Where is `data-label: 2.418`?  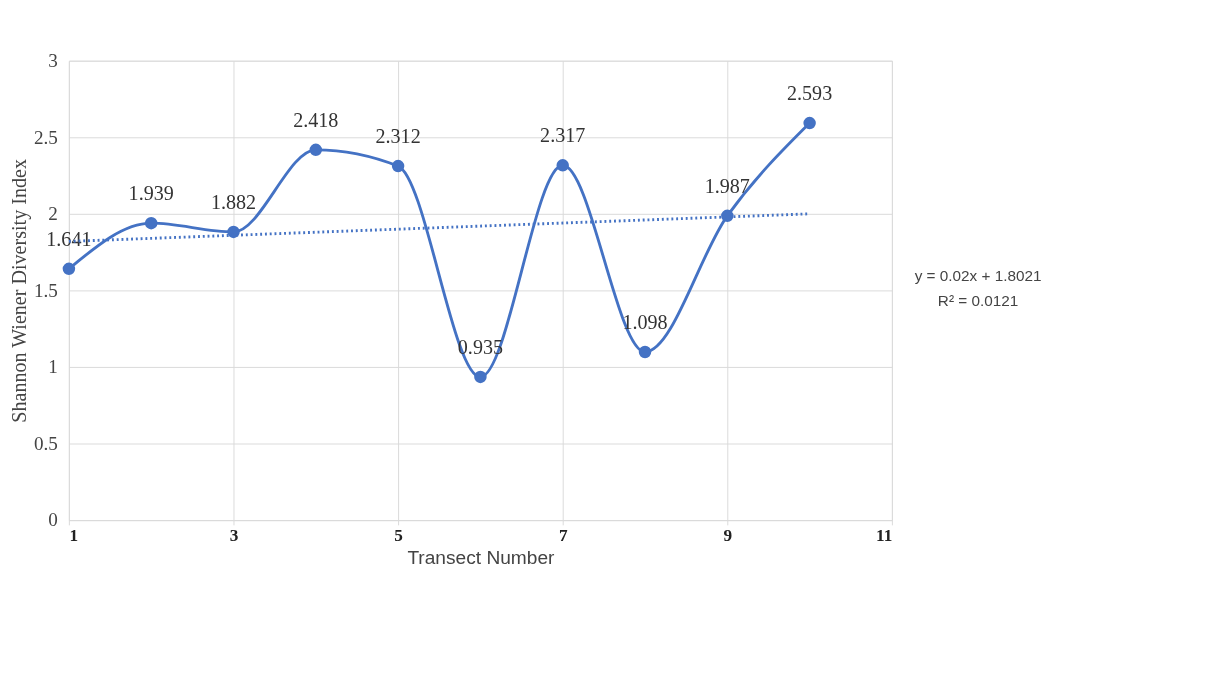
data-label: 2.418 is located at coordinates (316, 119).